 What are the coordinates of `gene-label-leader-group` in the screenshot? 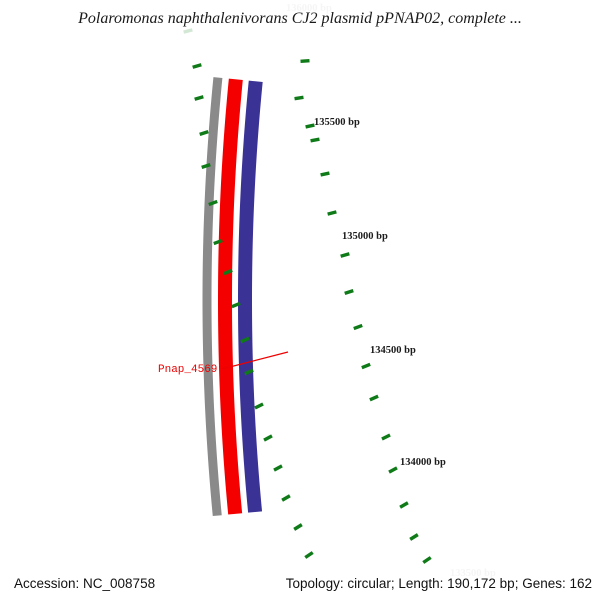 It's located at (255, 360).